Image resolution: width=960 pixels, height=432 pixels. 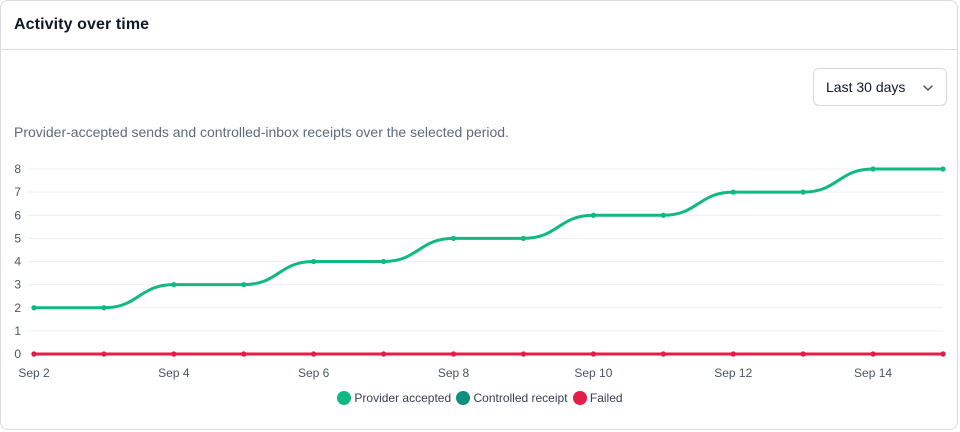 I want to click on x-tick-label: Sep 6, so click(x=314, y=373).